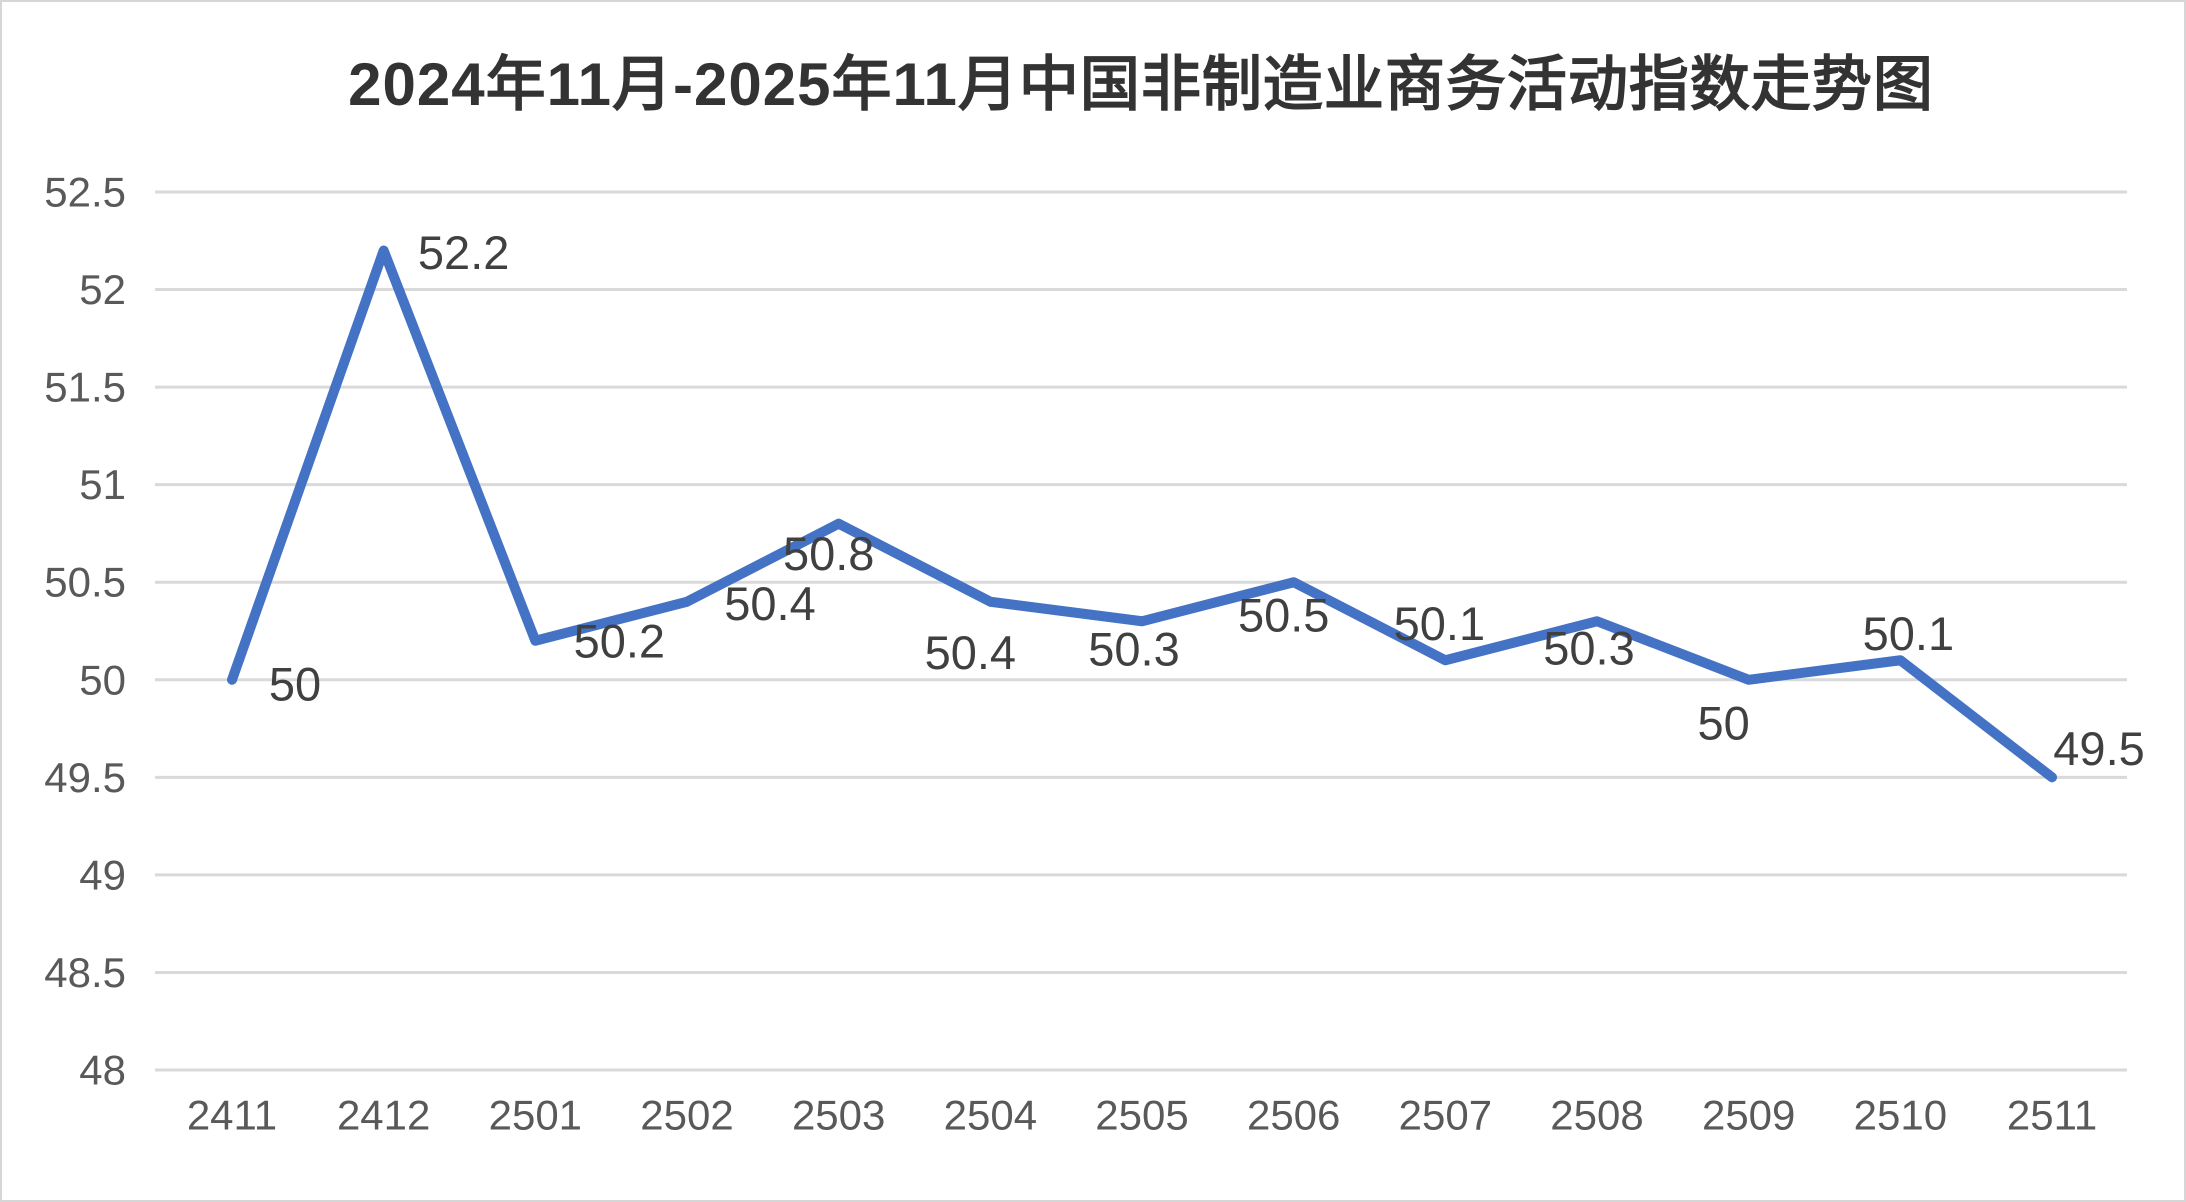  I want to click on y-tick-label: 51.5, so click(85, 387).